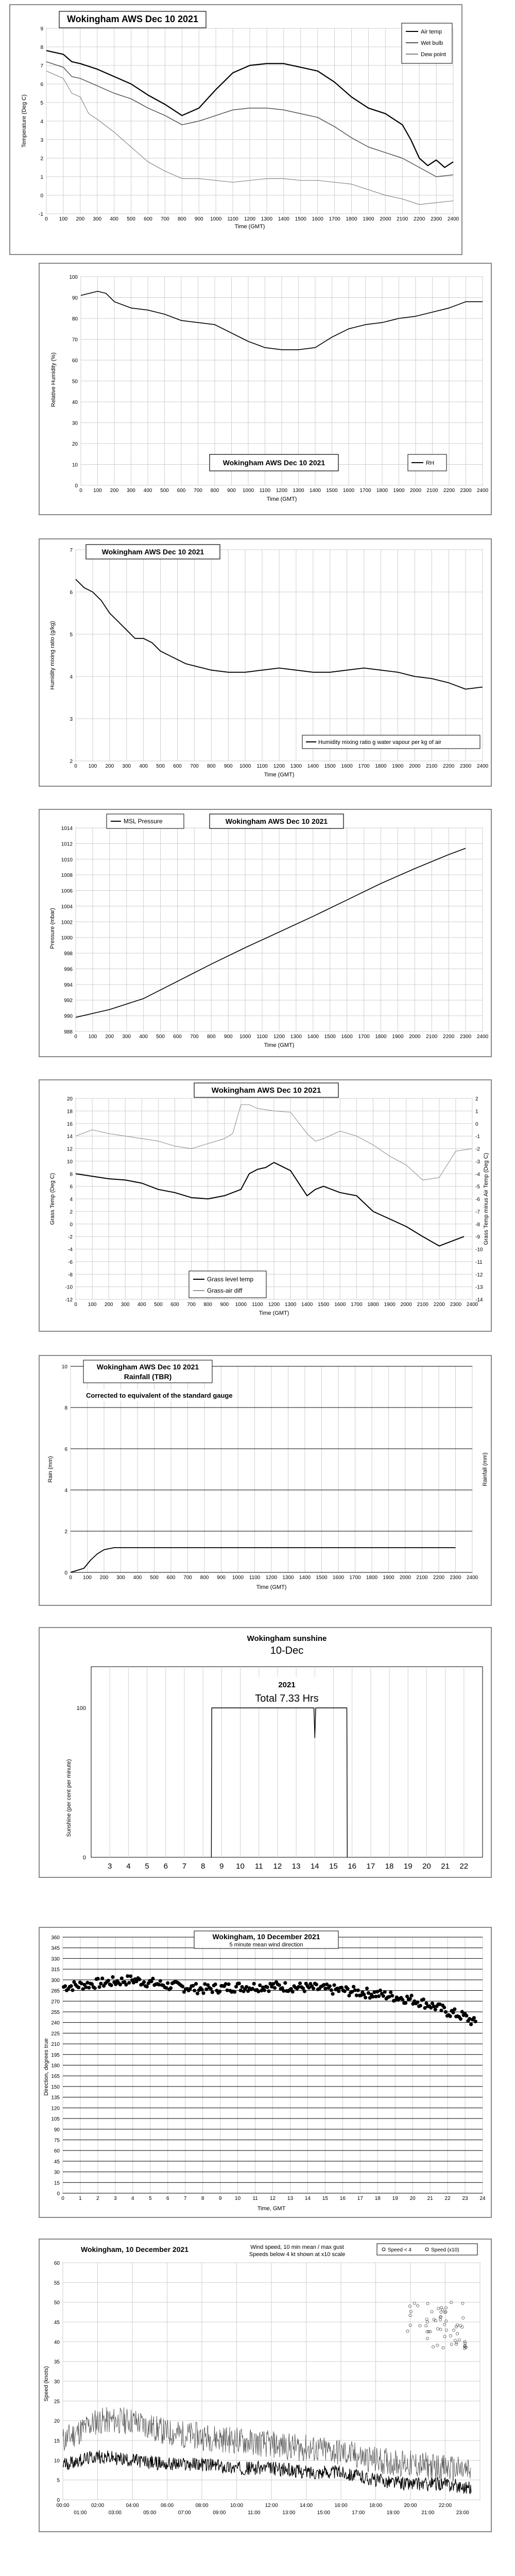 The height and width of the screenshot is (2576, 515). Describe the element at coordinates (81, 2513) in the screenshot. I see `x-tick-label: 01:00` at that location.